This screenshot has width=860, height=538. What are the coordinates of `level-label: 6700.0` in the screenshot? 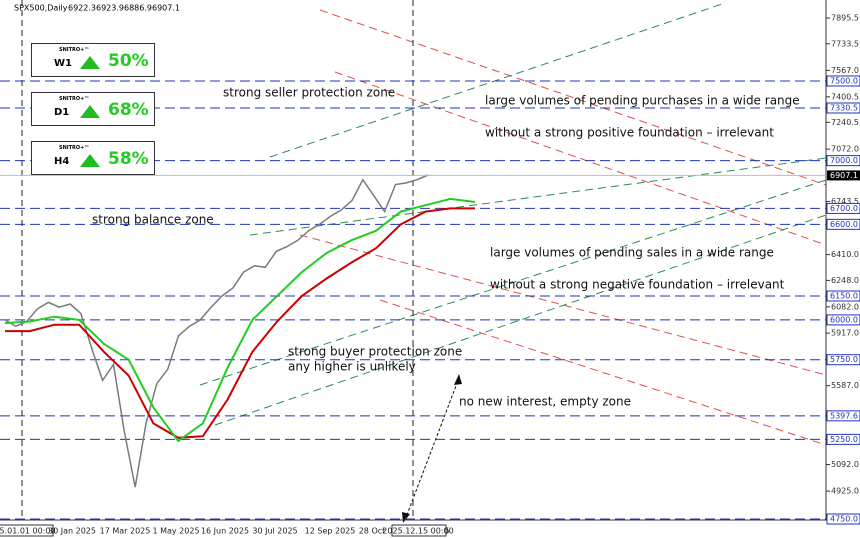 It's located at (844, 208).